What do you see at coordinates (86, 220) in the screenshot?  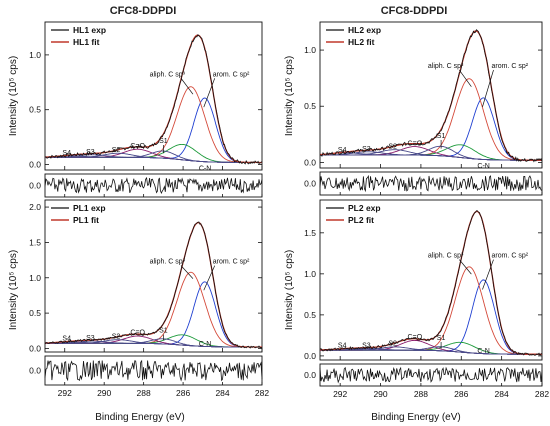 I see `legend-label-fit: PL1 fit` at bounding box center [86, 220].